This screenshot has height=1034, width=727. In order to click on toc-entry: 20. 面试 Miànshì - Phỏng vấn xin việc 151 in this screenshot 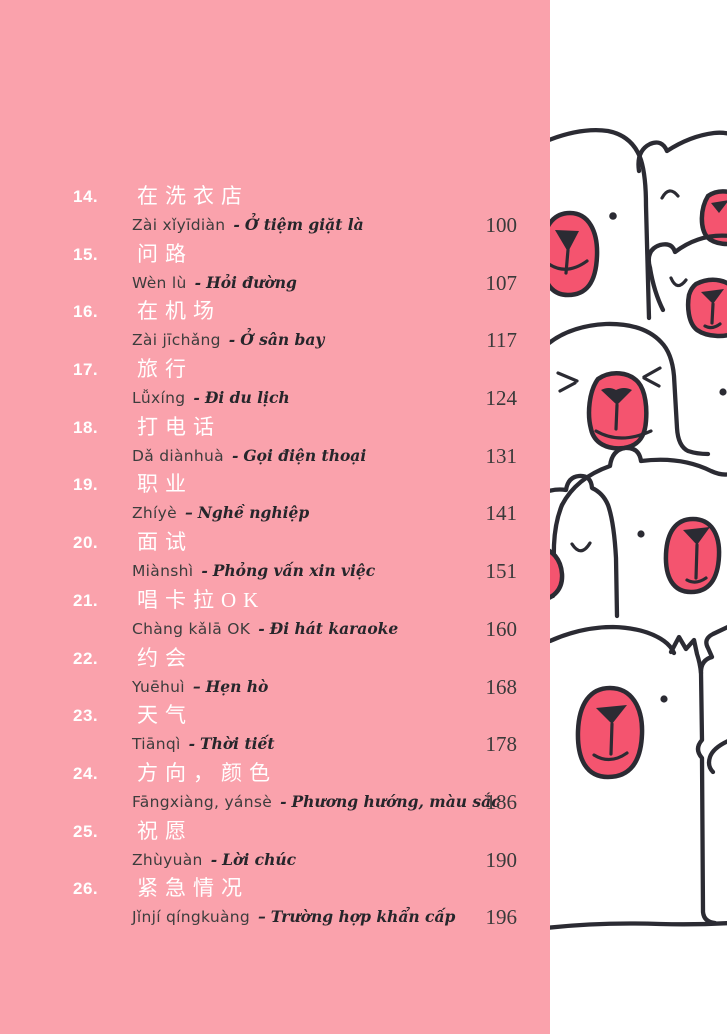, I will do `click(275, 558)`.